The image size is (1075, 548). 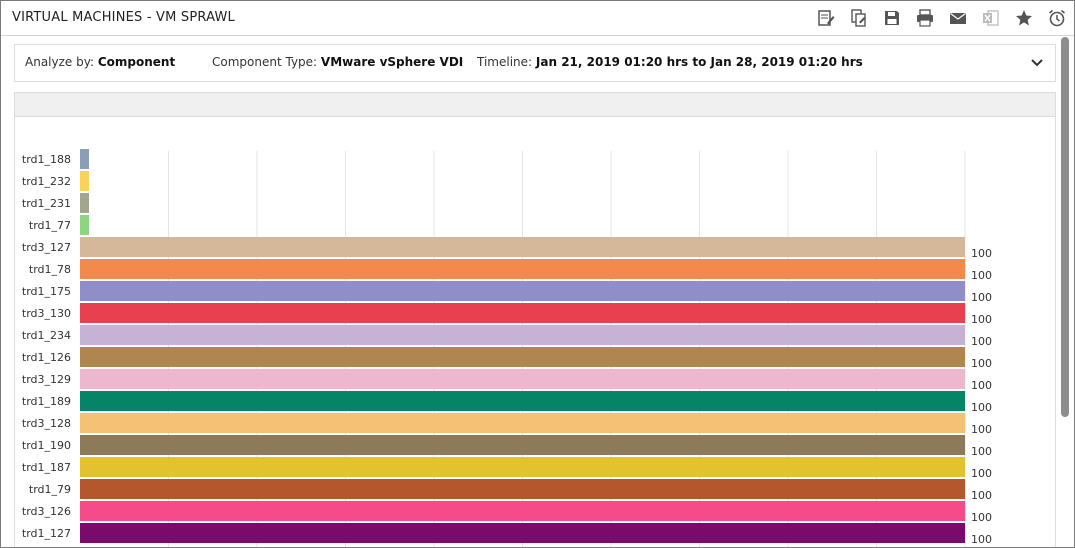 I want to click on analyze-by-value: Component, so click(x=136, y=62).